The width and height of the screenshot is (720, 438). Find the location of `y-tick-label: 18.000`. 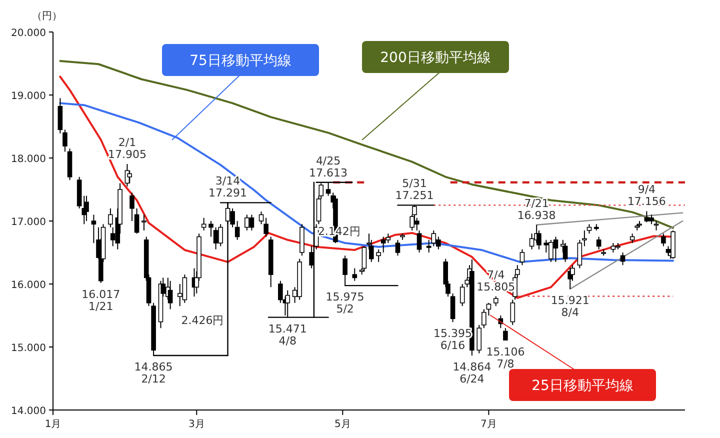

y-tick-label: 18.000 is located at coordinates (28, 159).